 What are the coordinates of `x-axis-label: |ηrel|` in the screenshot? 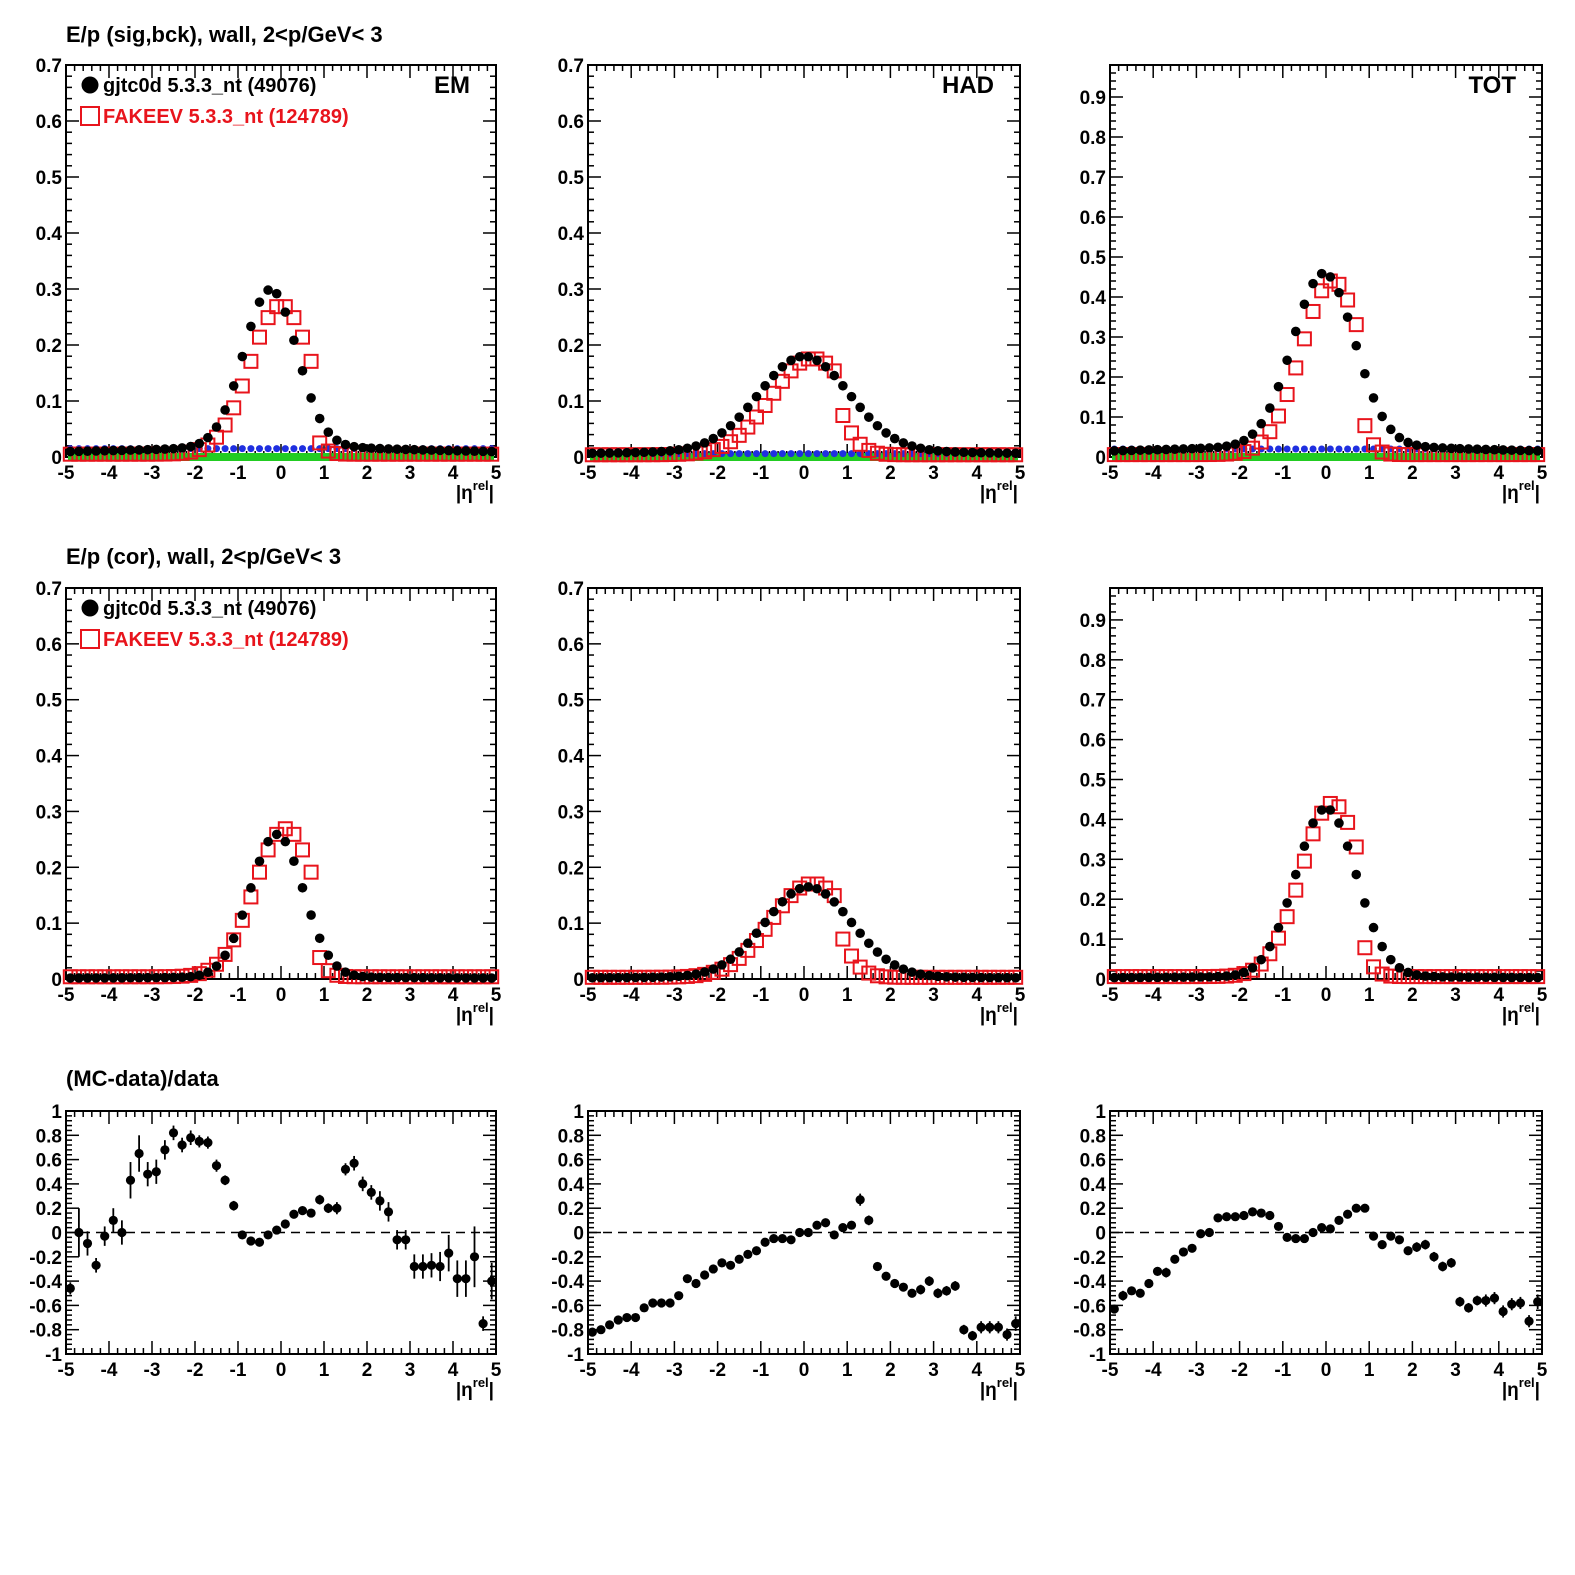 It's located at (1521, 1013).